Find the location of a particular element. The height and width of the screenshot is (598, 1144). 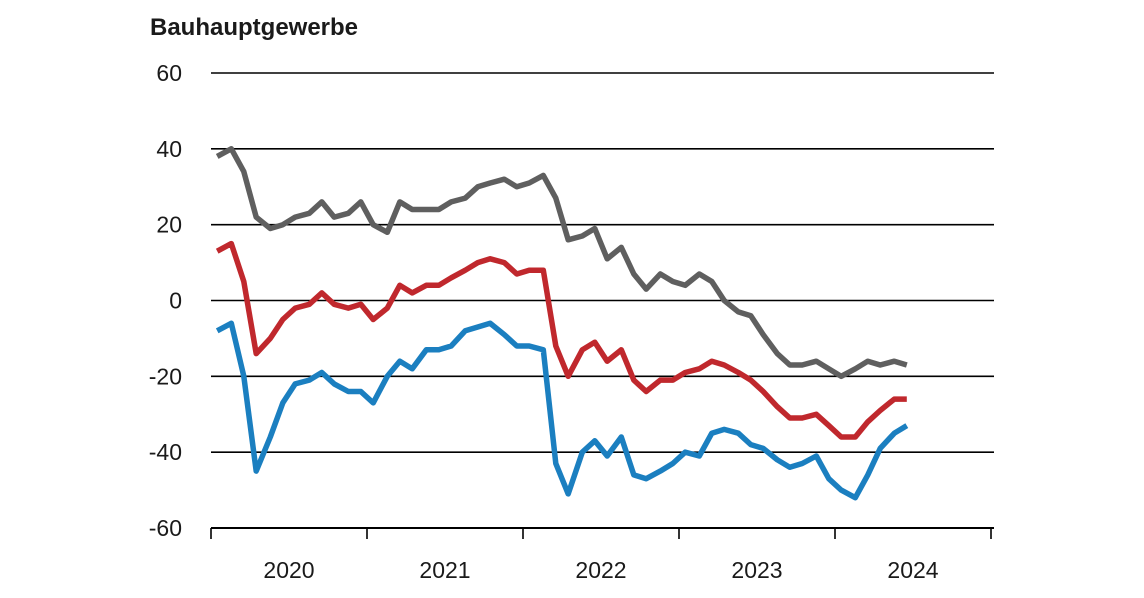

x-tick-label: 2020 is located at coordinates (288, 570).